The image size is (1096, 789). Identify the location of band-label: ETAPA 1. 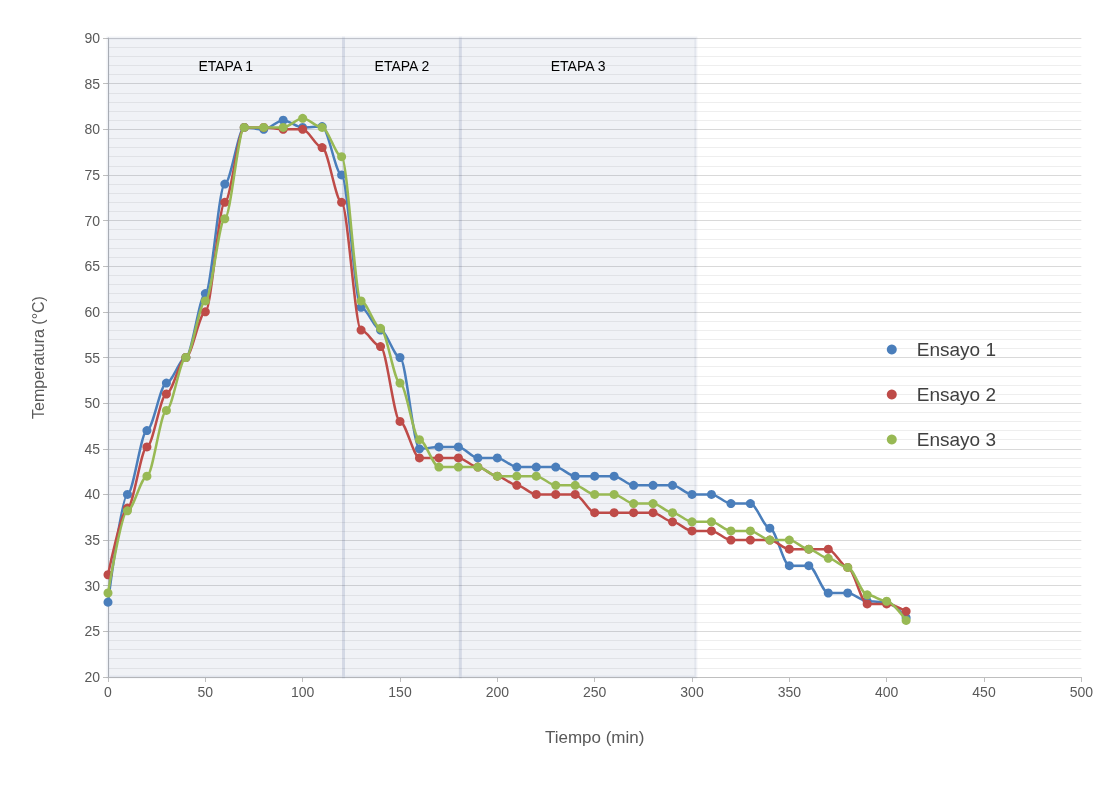
(226, 65).